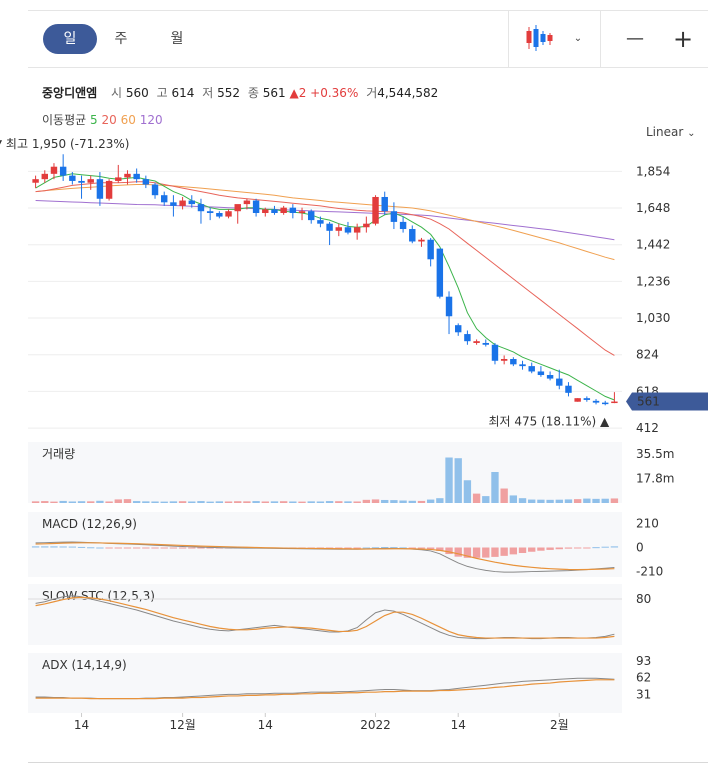 The image size is (724, 784). Describe the element at coordinates (274, 93) in the screenshot. I see `close-value: 561` at that location.